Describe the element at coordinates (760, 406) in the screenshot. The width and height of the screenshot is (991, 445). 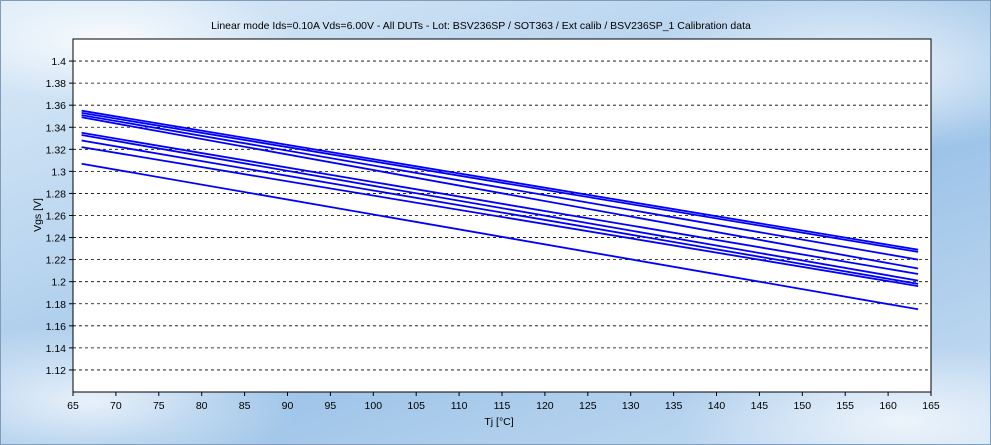
I see `x-tick-label: 145` at that location.